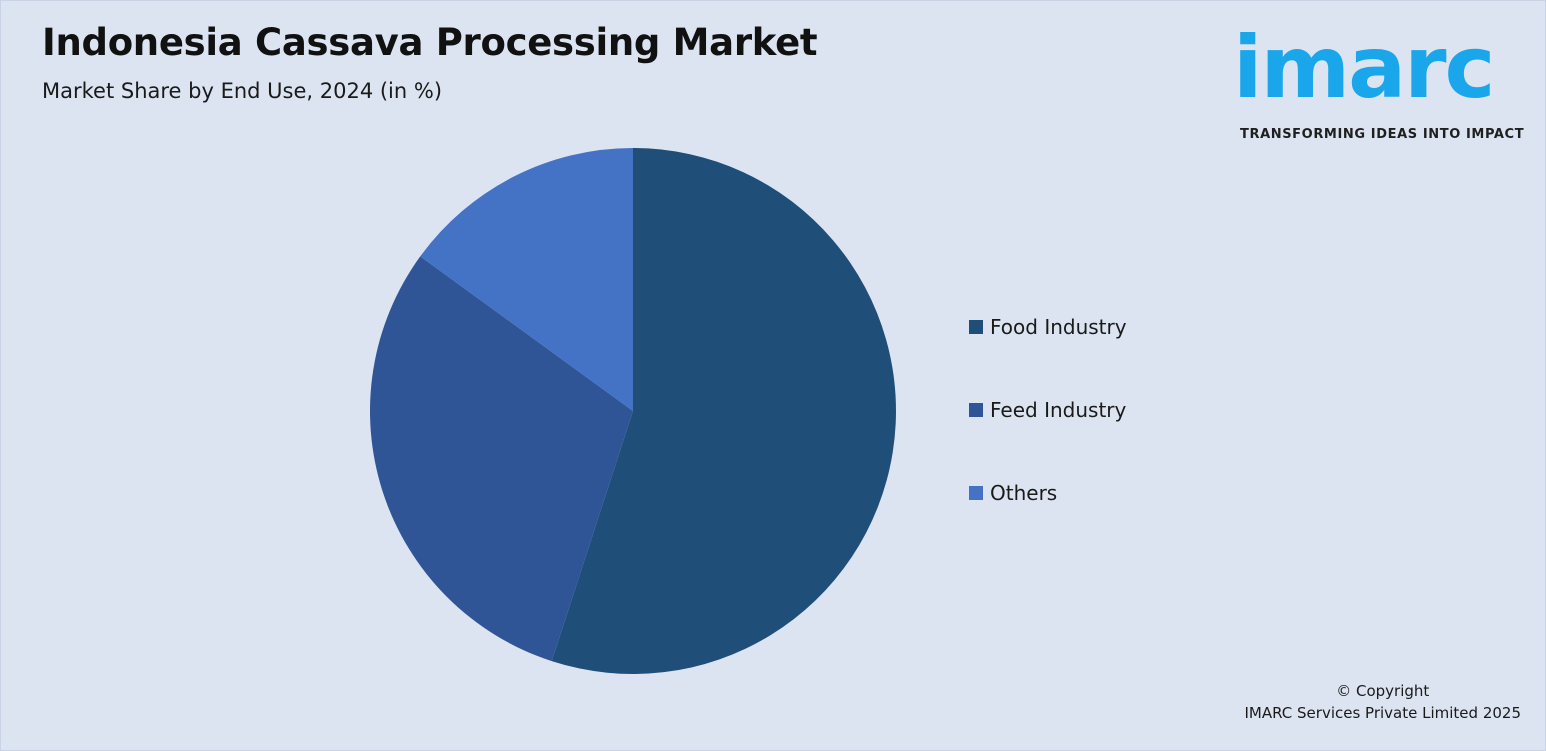 This screenshot has width=1546, height=751. What do you see at coordinates (976, 410) in the screenshot?
I see `legend-swatch-feed-industry` at bounding box center [976, 410].